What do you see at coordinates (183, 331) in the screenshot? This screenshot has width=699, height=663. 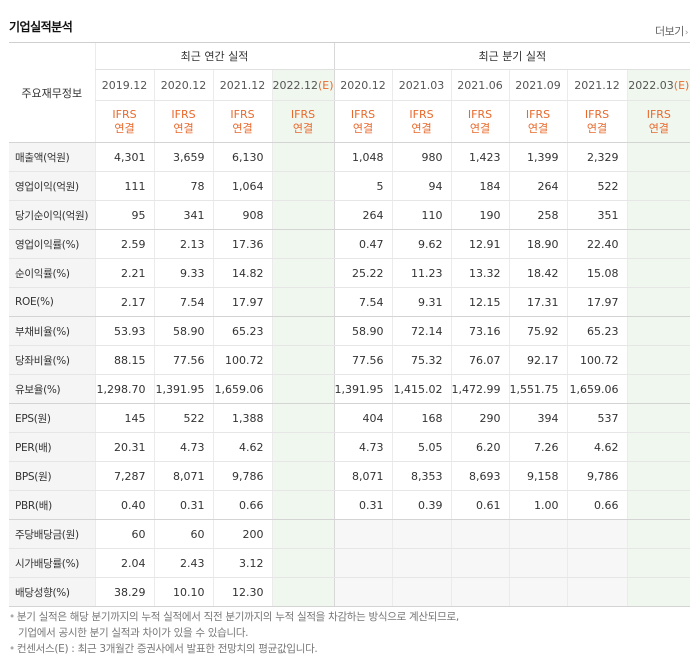 I see `table-cell: 58.90` at bounding box center [183, 331].